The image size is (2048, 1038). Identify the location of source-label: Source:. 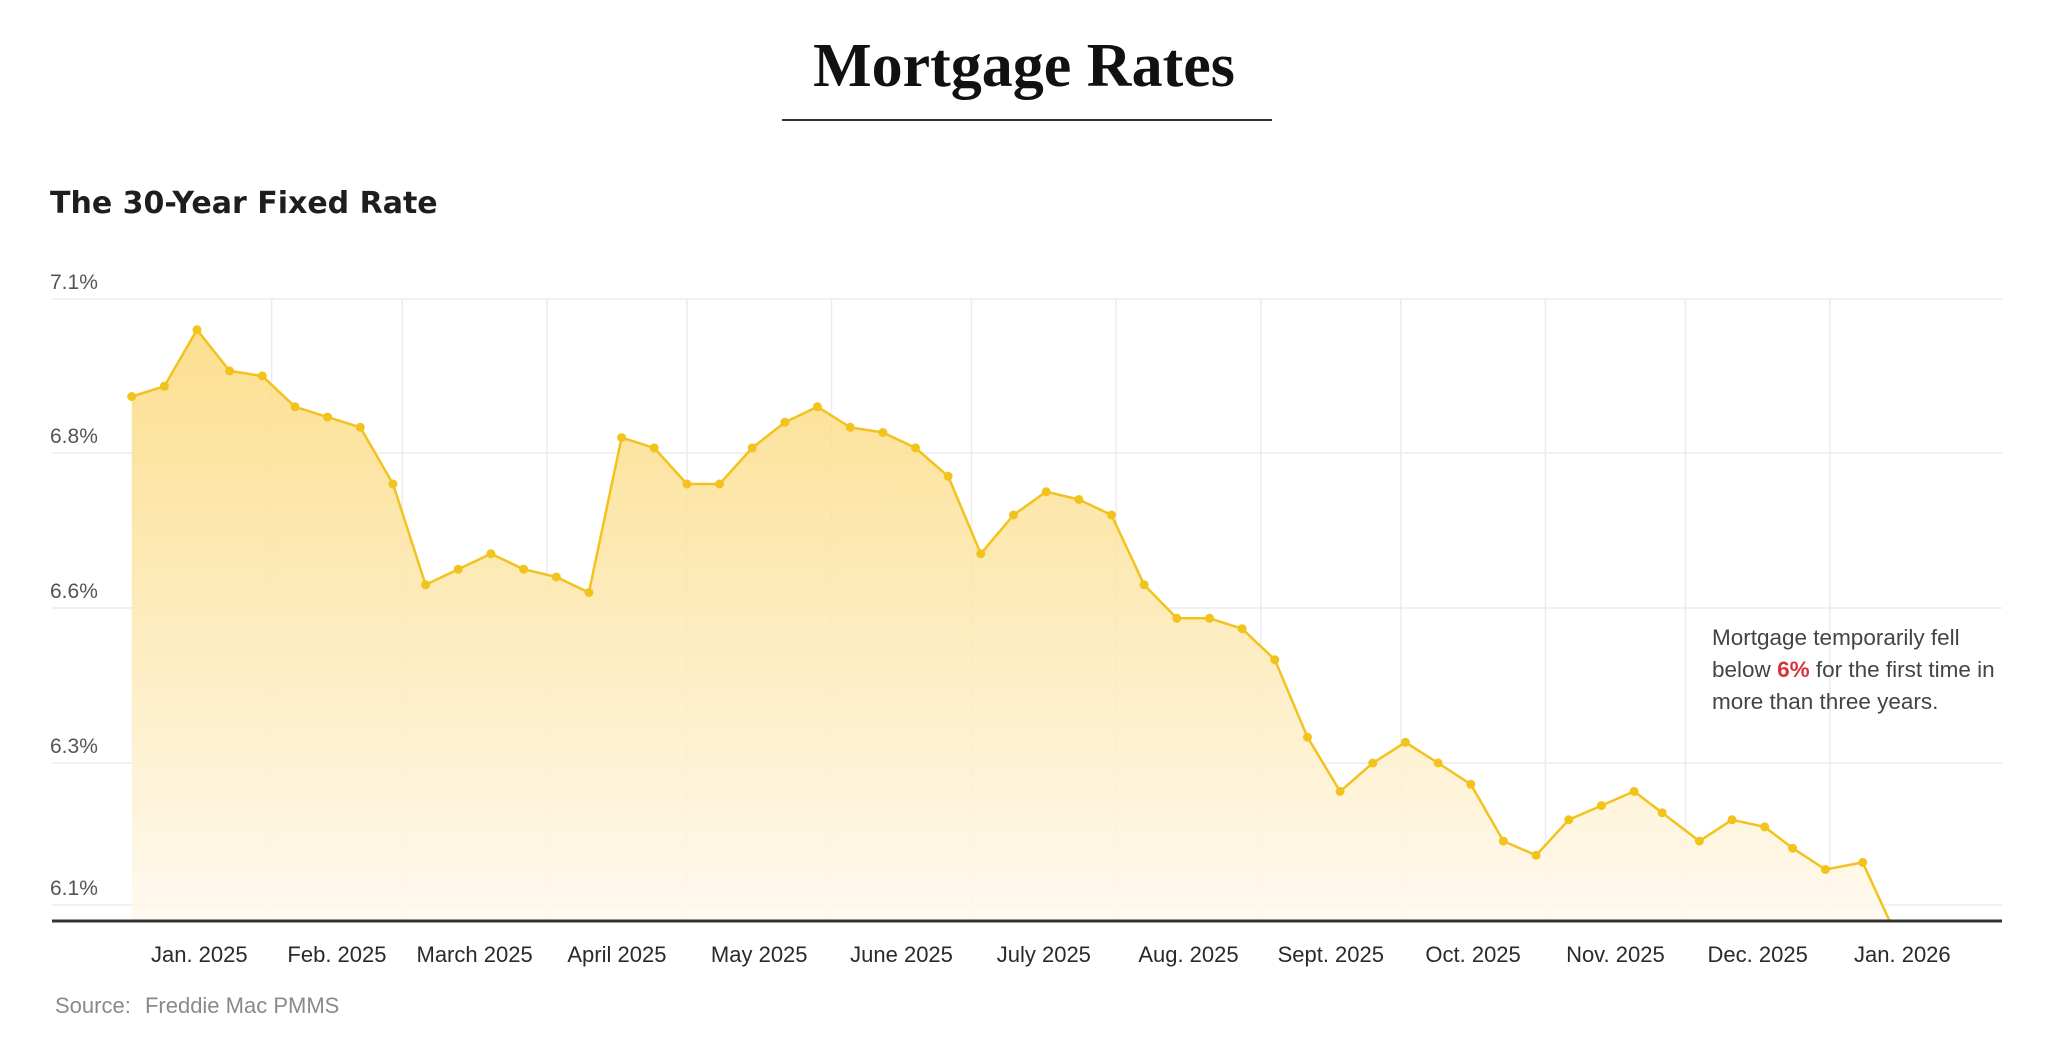
(93, 1005).